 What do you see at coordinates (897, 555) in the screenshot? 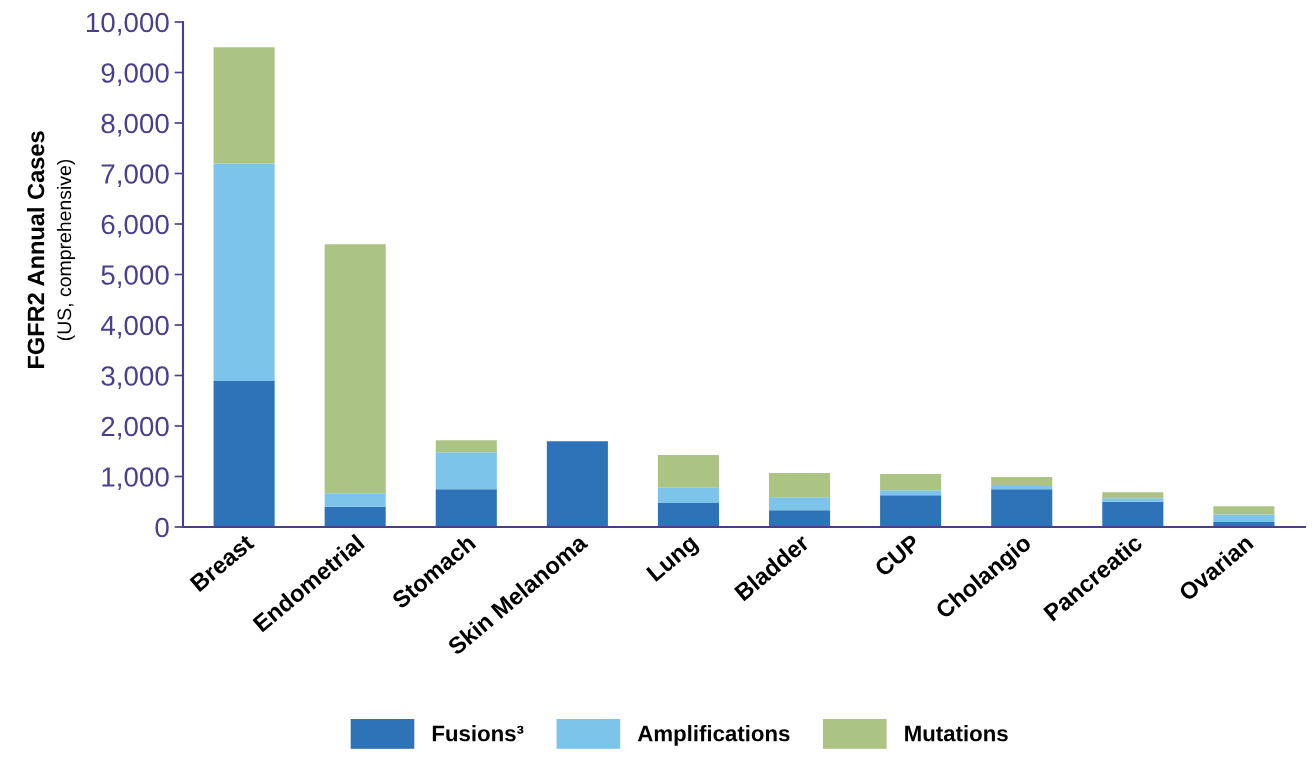
I see `x-tick-label: CUP` at bounding box center [897, 555].